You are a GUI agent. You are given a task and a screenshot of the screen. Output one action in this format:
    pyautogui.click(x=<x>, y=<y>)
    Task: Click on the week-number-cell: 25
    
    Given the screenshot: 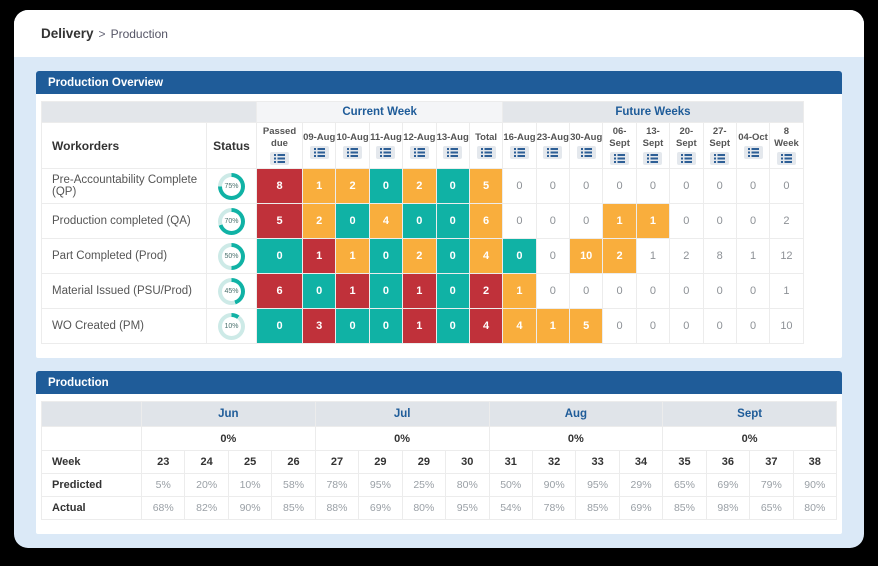 What is the action you would take?
    pyautogui.click(x=250, y=462)
    